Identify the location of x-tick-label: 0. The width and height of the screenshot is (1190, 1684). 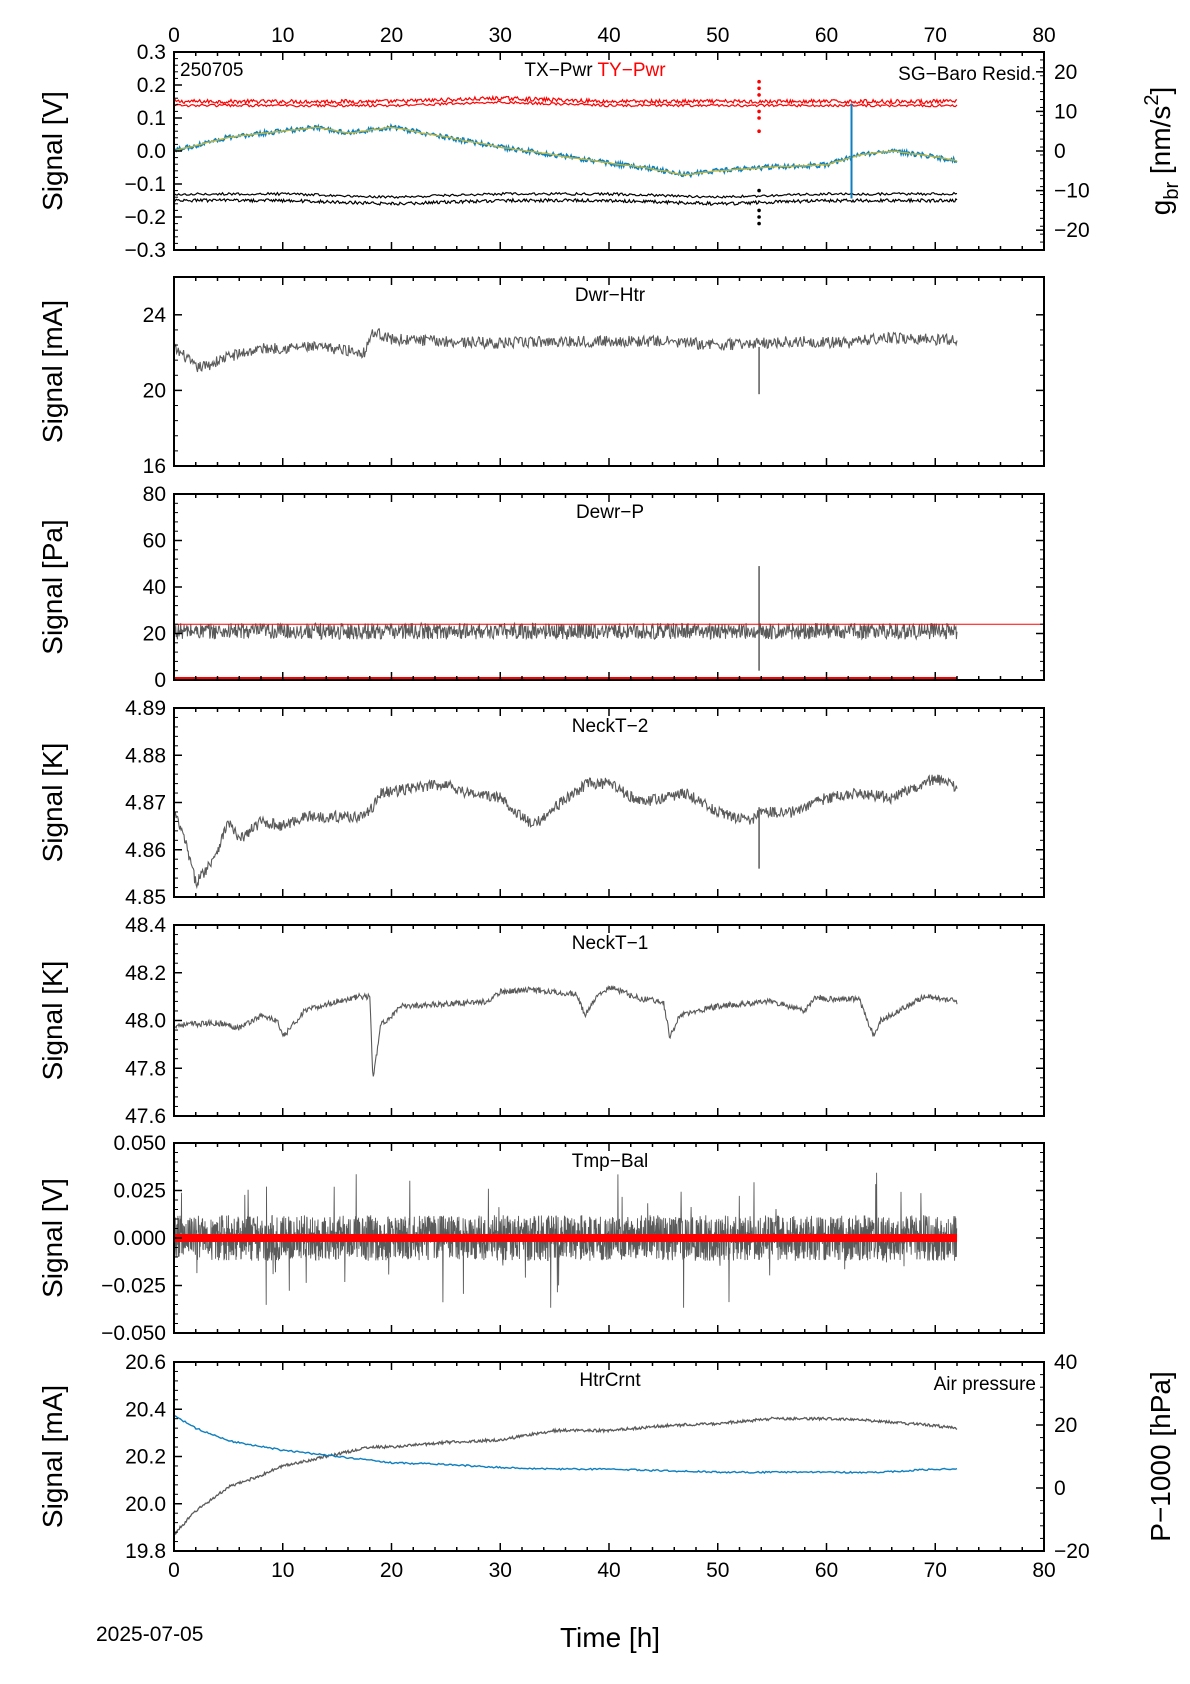
(174, 1570).